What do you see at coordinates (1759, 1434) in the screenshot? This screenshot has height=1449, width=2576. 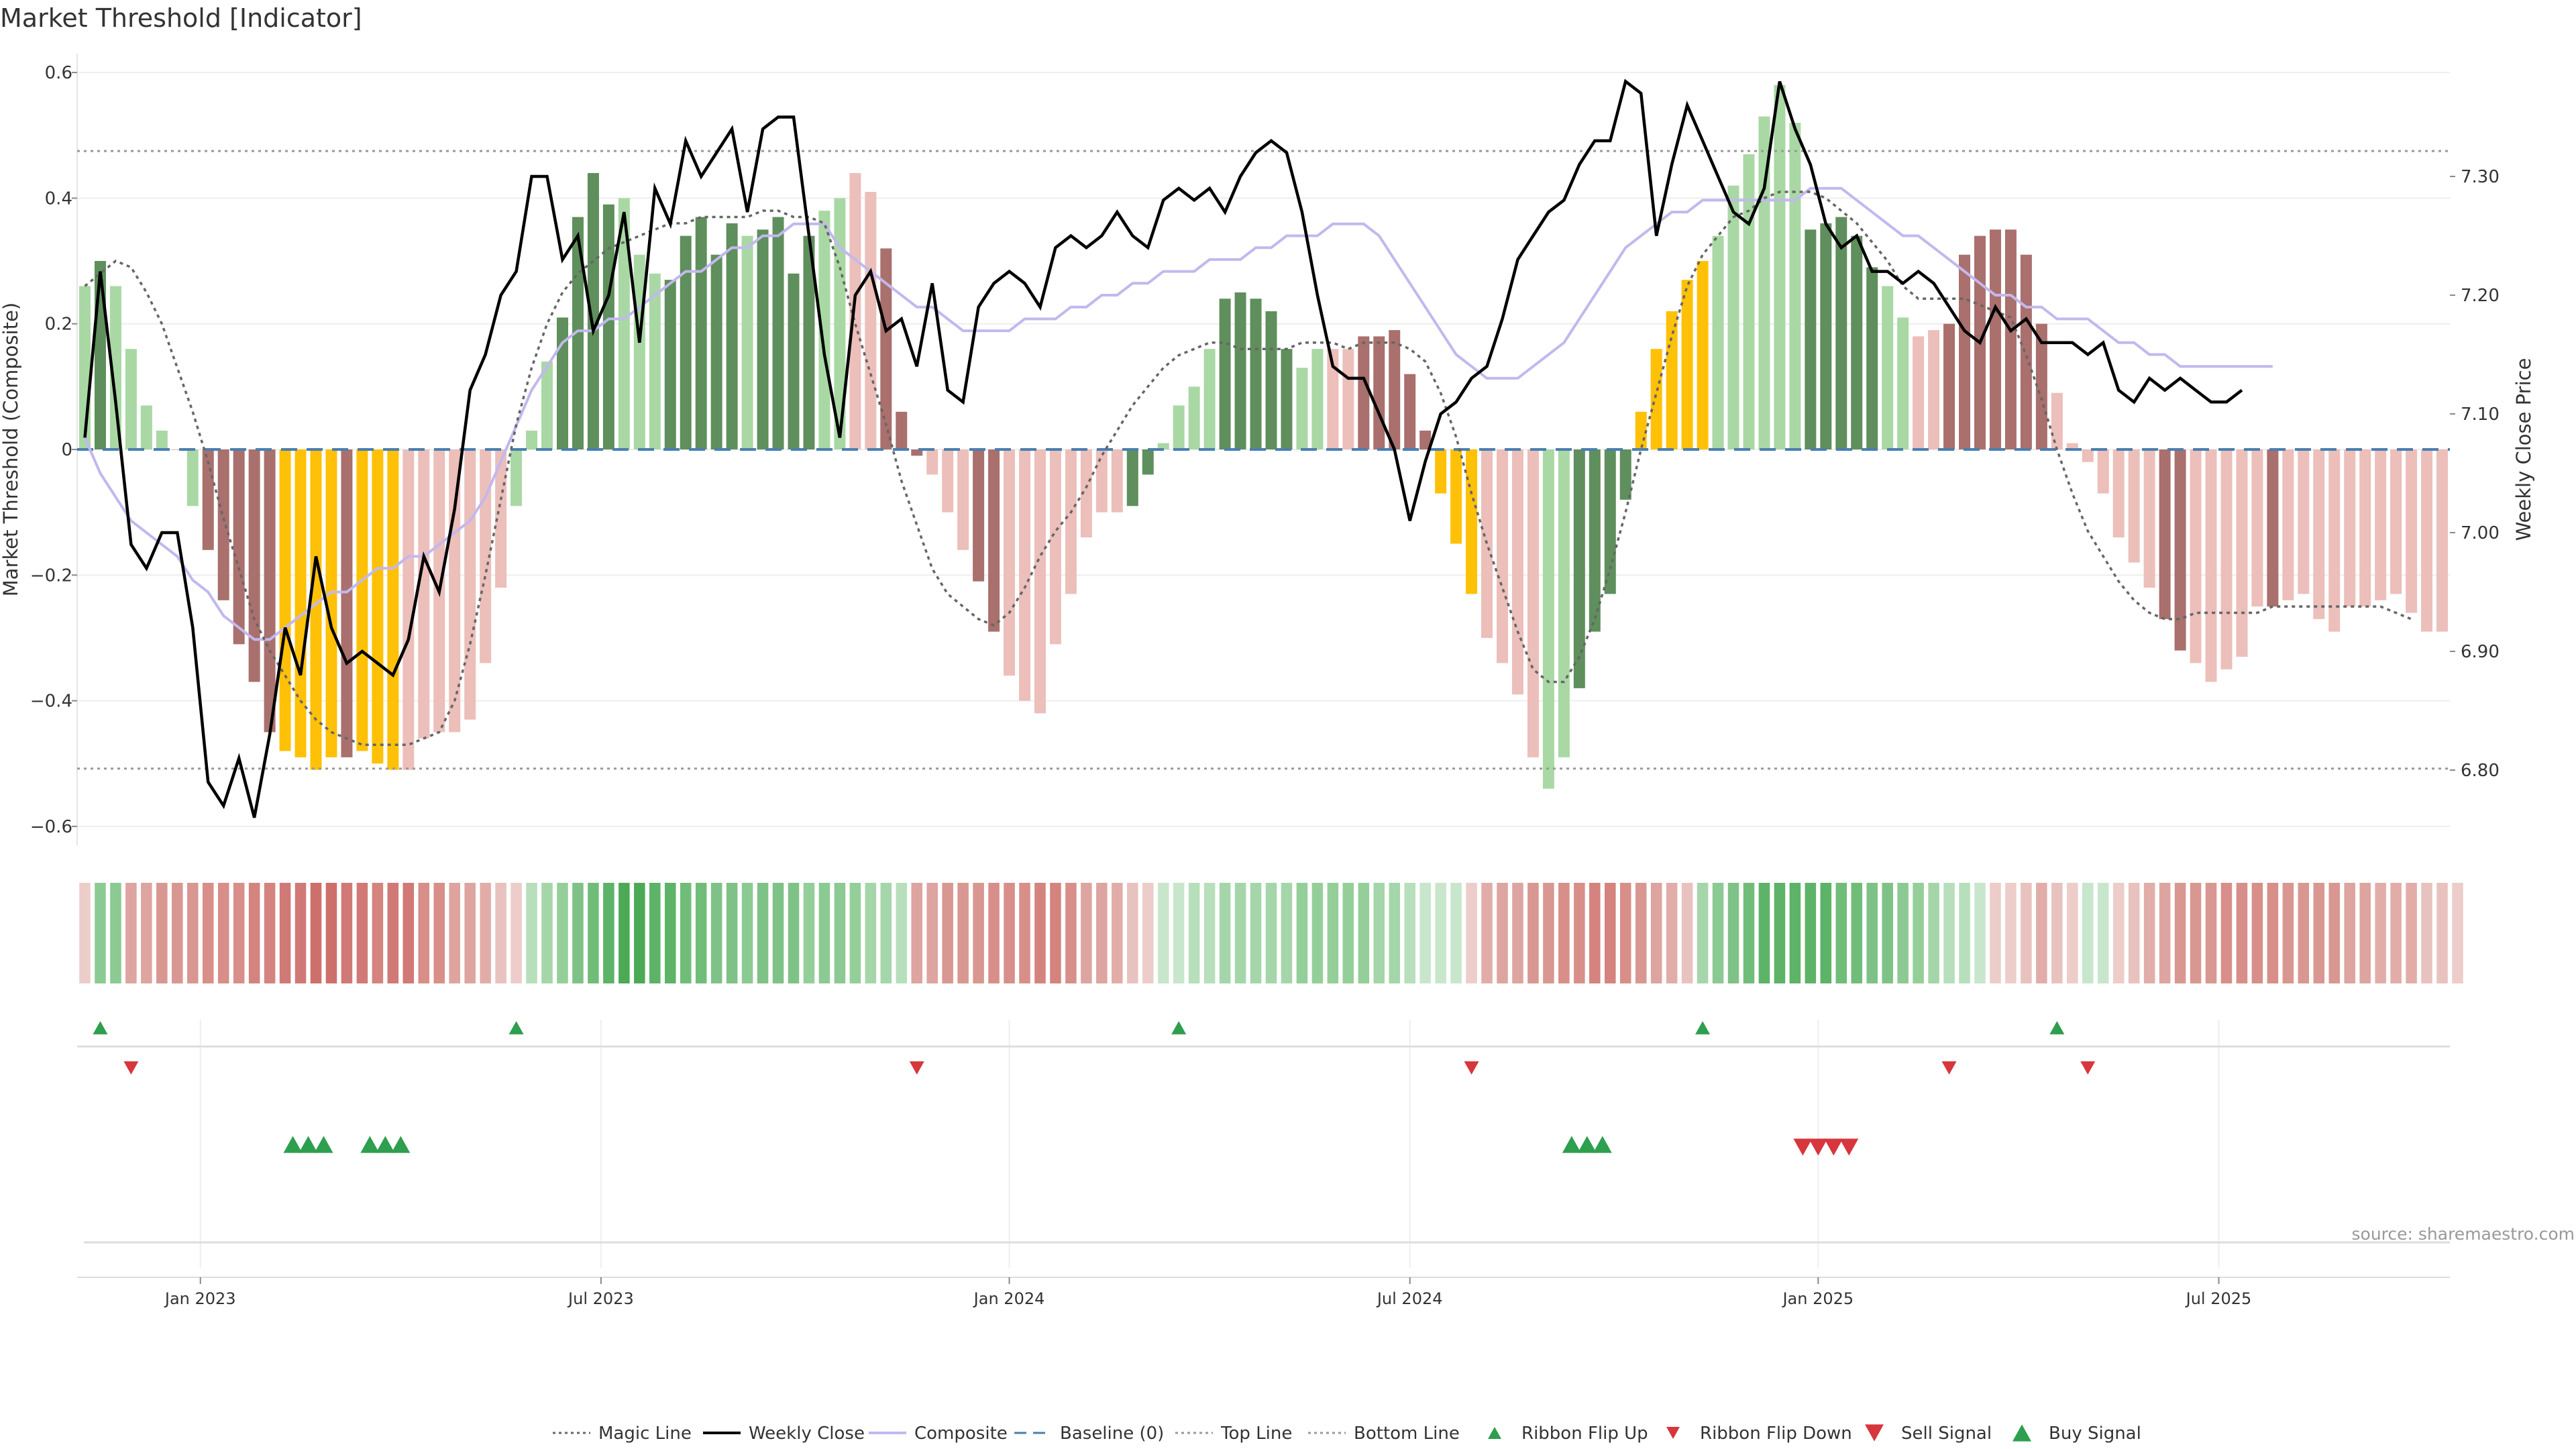 I see `legend-item: Ribbon Flip Down` at bounding box center [1759, 1434].